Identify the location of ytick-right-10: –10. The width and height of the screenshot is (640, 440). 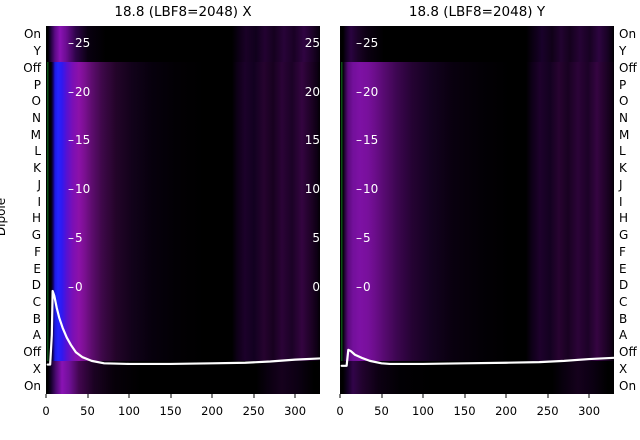
(367, 189).